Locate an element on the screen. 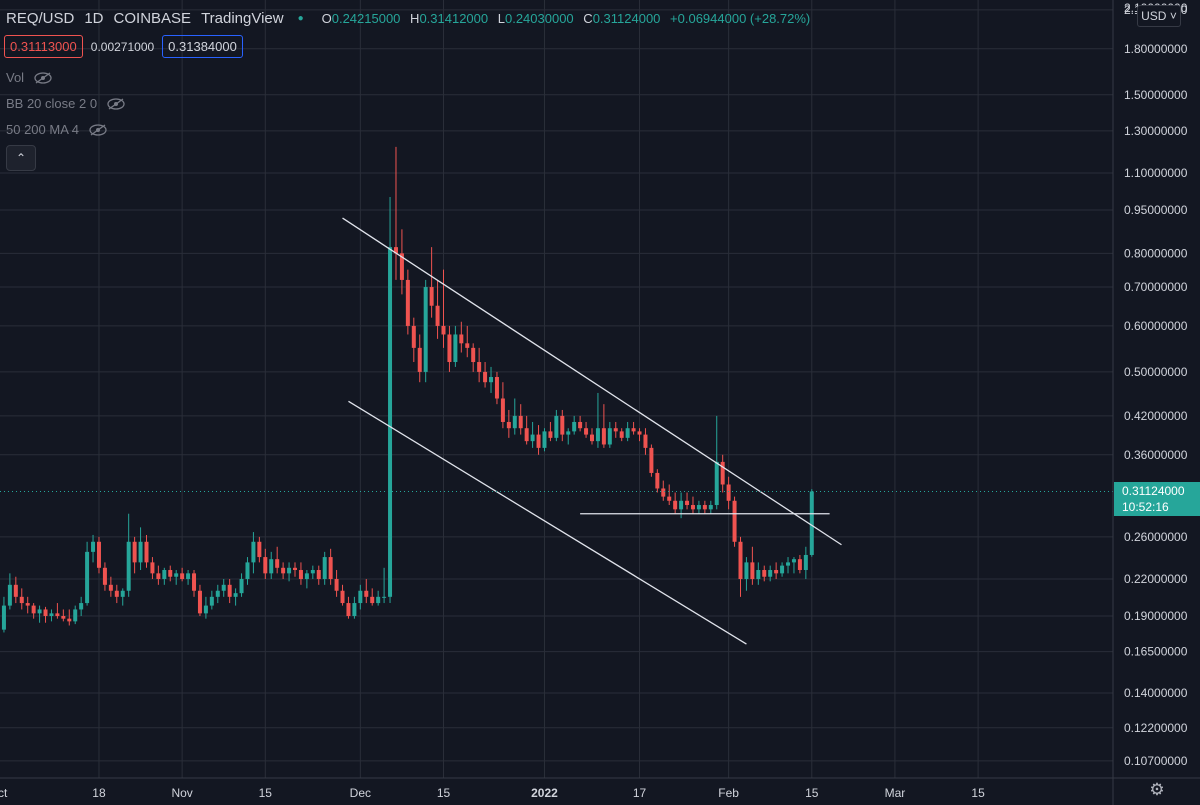  indicator-volume: Vol is located at coordinates (29, 77).